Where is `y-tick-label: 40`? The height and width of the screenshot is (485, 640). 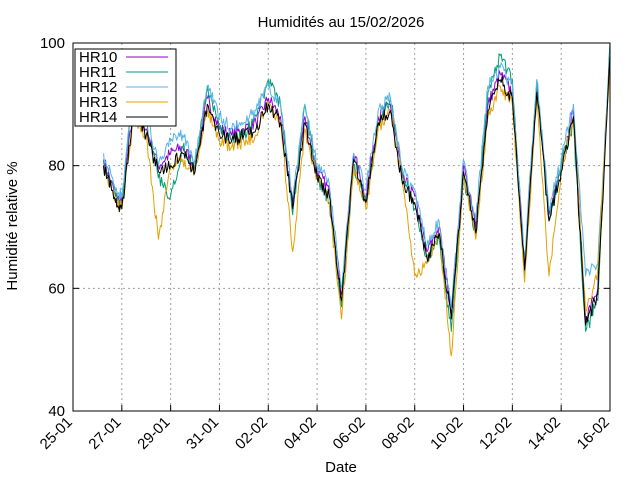
y-tick-label: 40 is located at coordinates (56, 411).